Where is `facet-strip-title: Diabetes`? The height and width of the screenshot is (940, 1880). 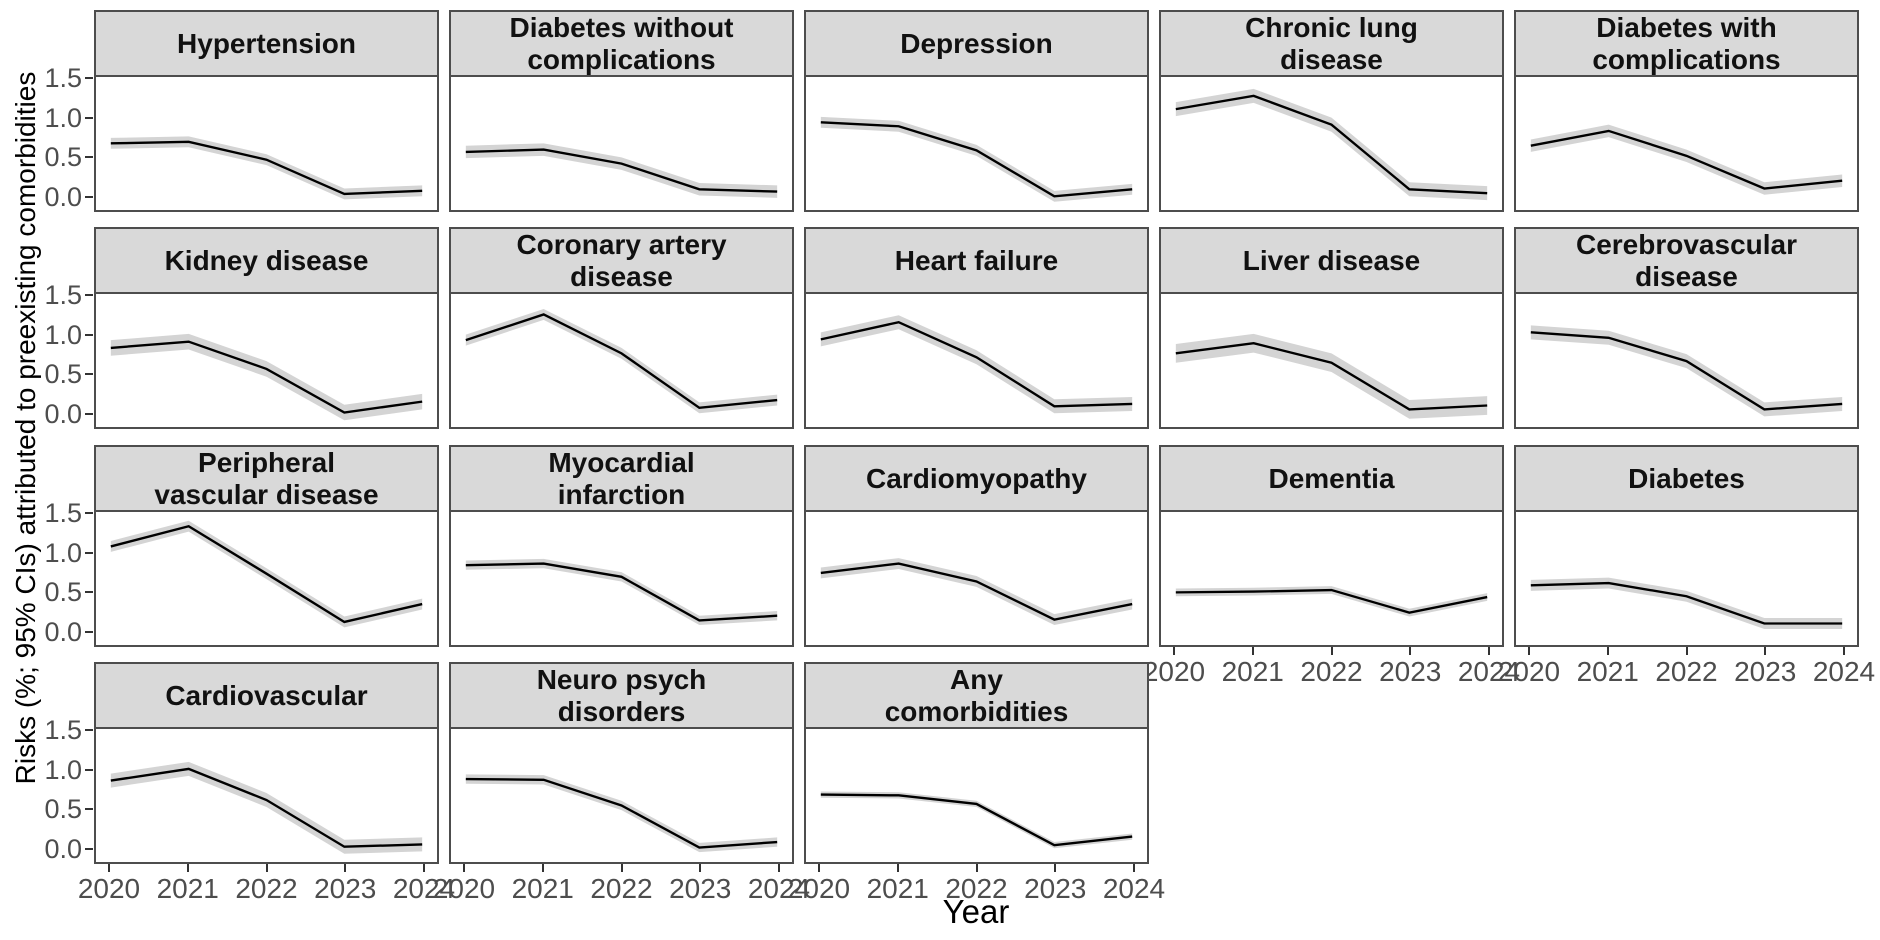 facet-strip-title: Diabetes is located at coordinates (1686, 478).